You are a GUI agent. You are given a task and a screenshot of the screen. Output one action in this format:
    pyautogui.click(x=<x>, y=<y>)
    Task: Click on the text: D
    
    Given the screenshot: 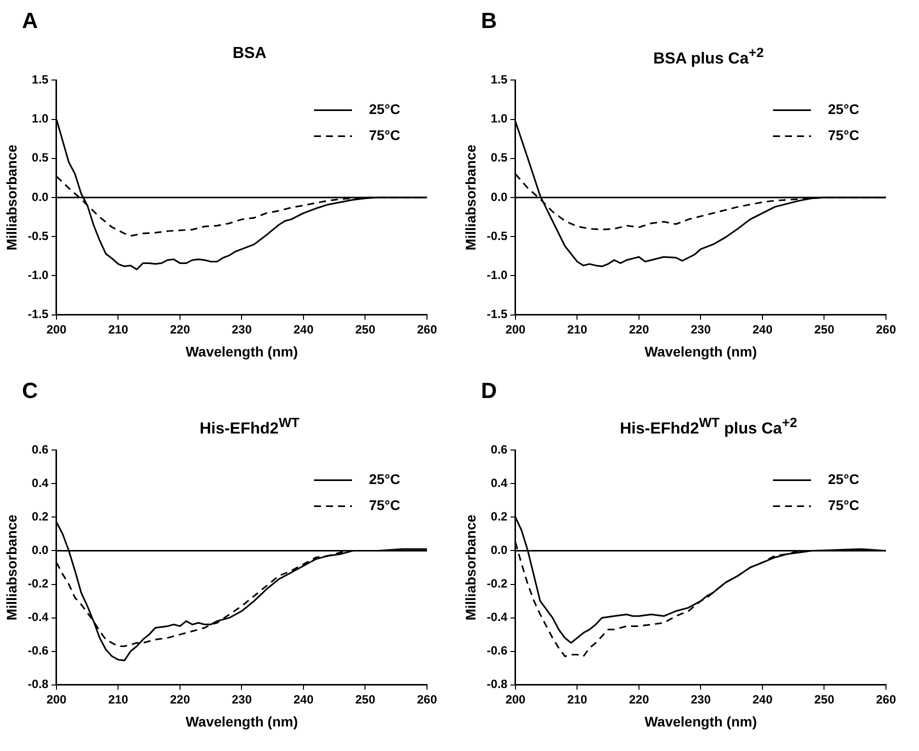 What is the action you would take?
    pyautogui.click(x=489, y=391)
    